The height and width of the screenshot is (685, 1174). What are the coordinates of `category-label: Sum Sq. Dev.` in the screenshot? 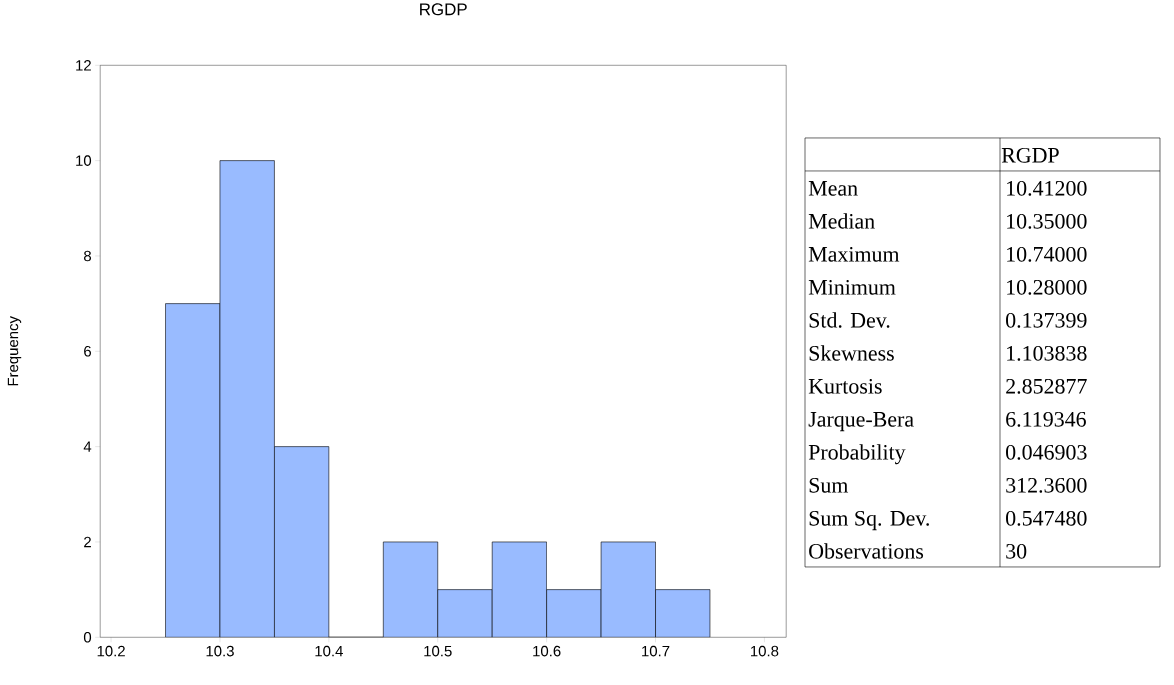 It's located at (869, 520).